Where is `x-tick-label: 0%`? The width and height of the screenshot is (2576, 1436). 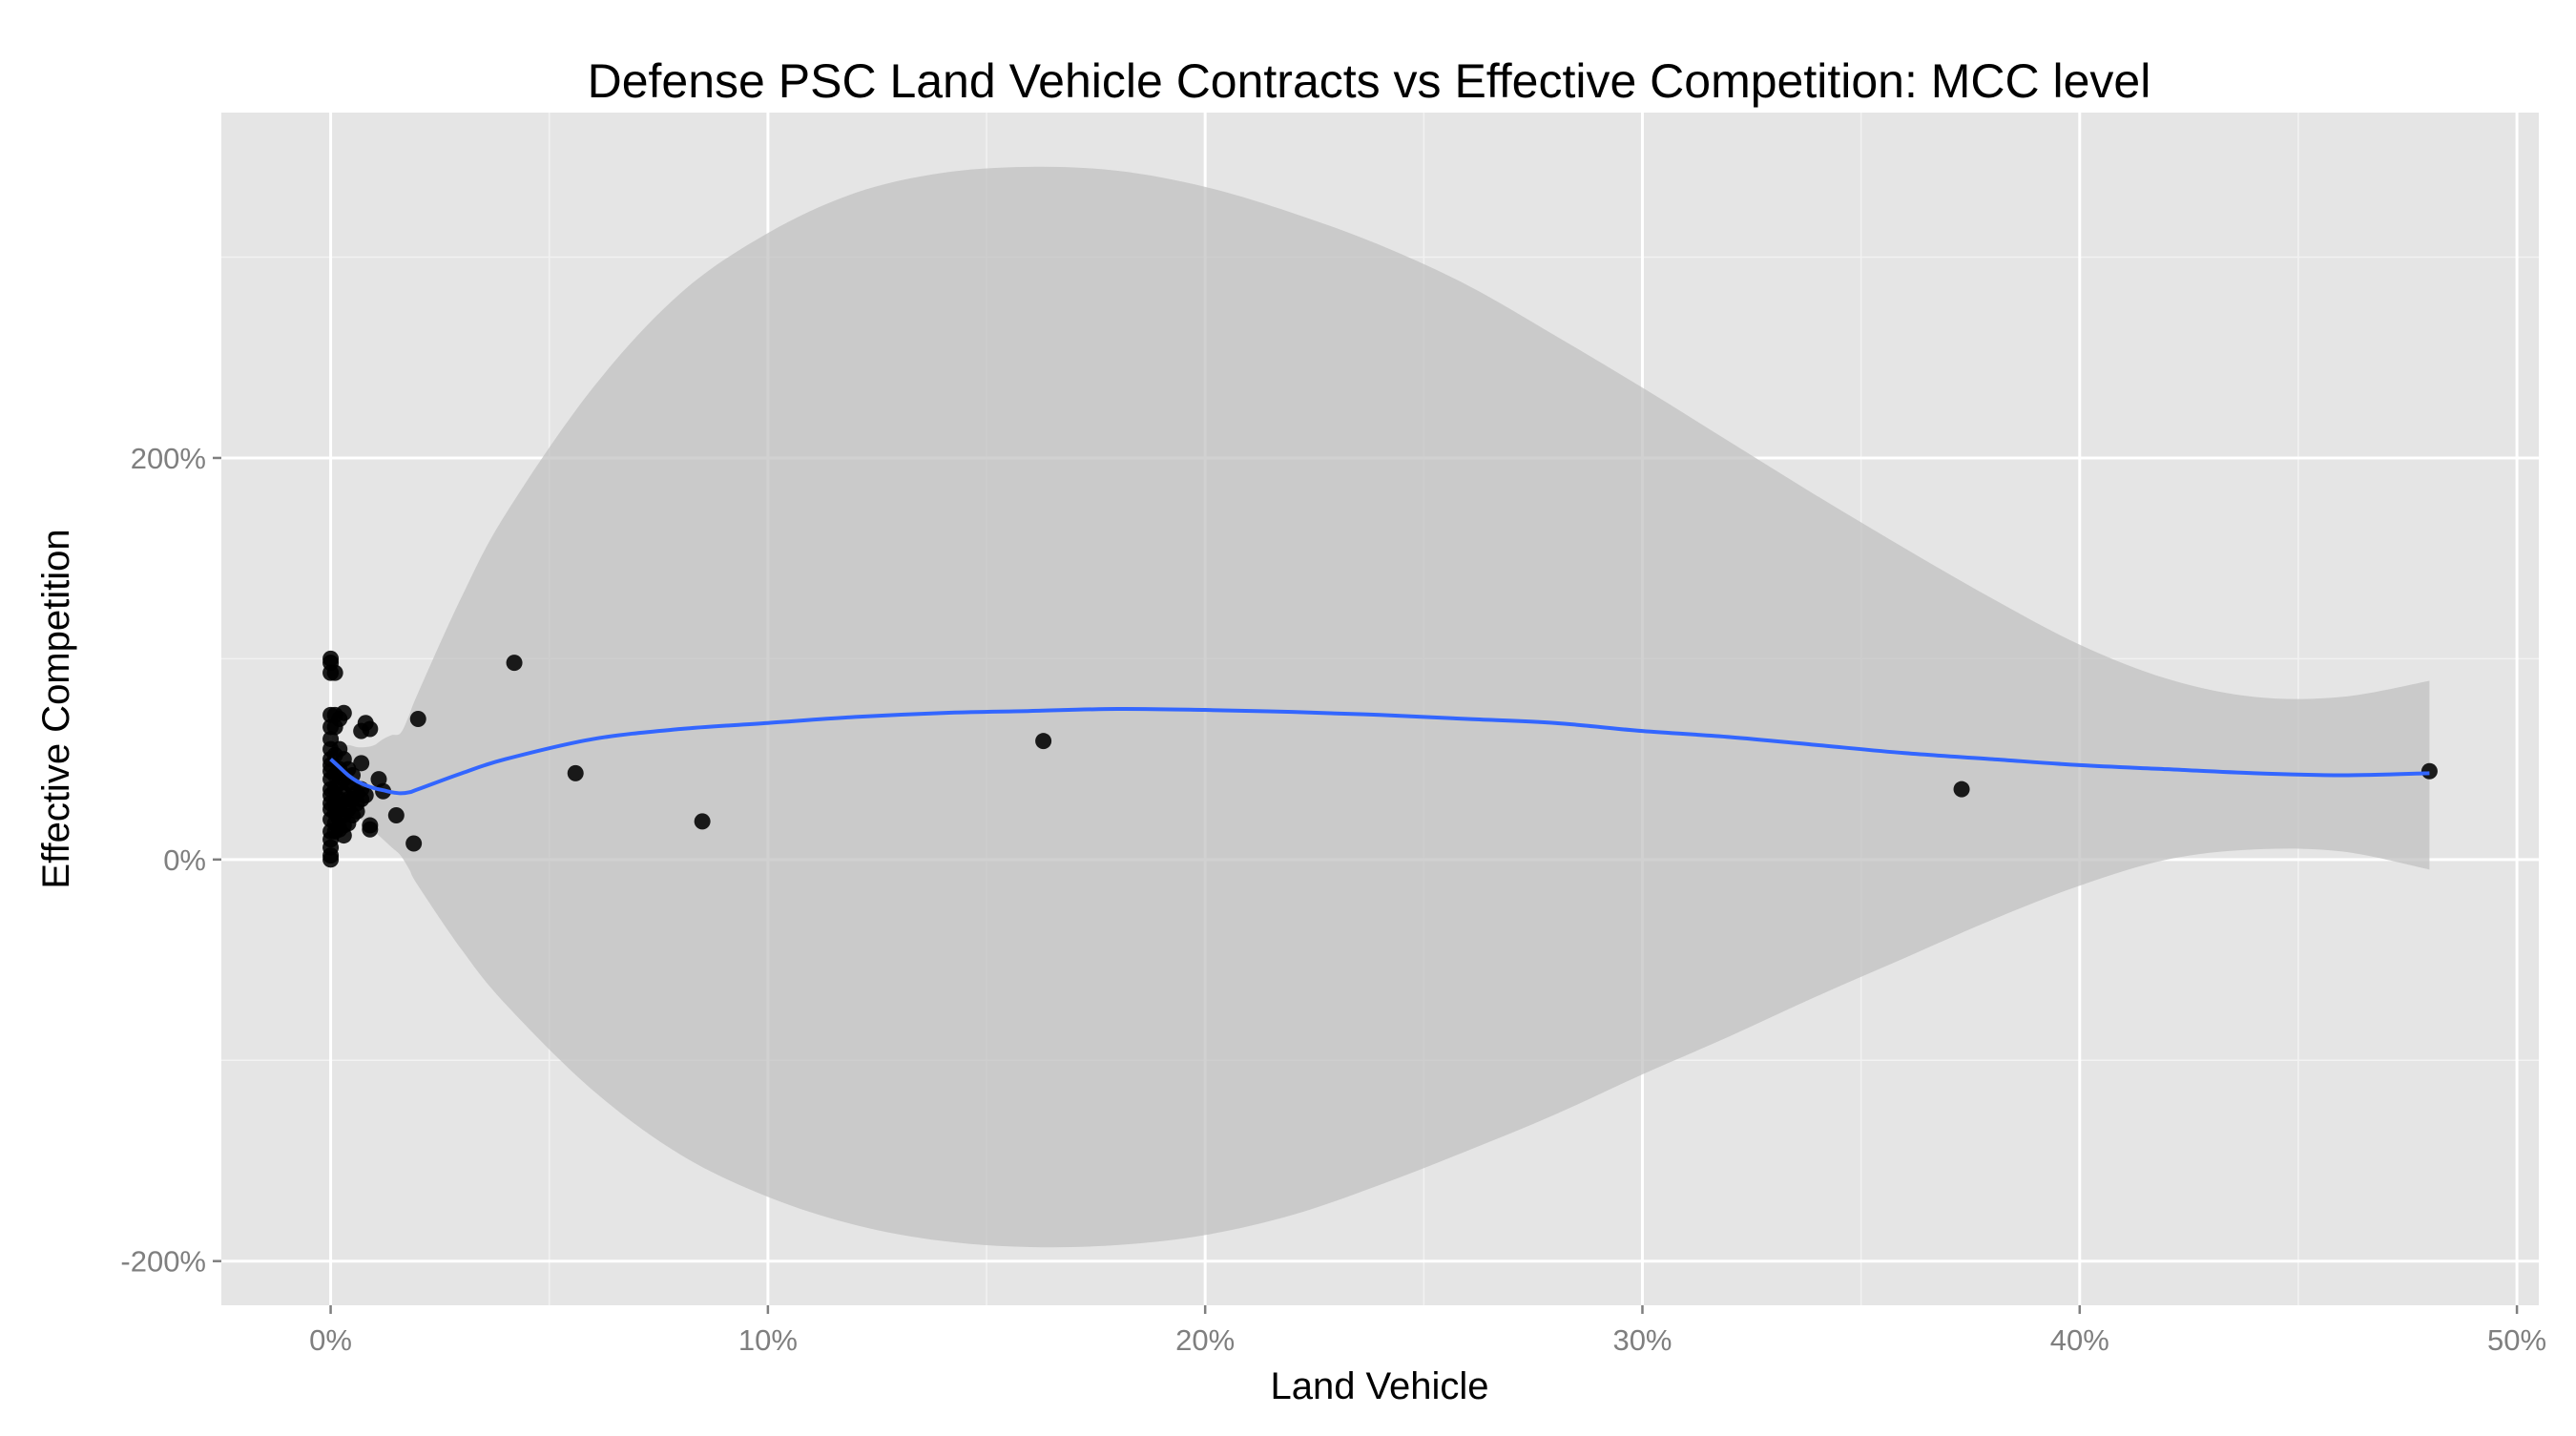
x-tick-label: 0% is located at coordinates (330, 1340).